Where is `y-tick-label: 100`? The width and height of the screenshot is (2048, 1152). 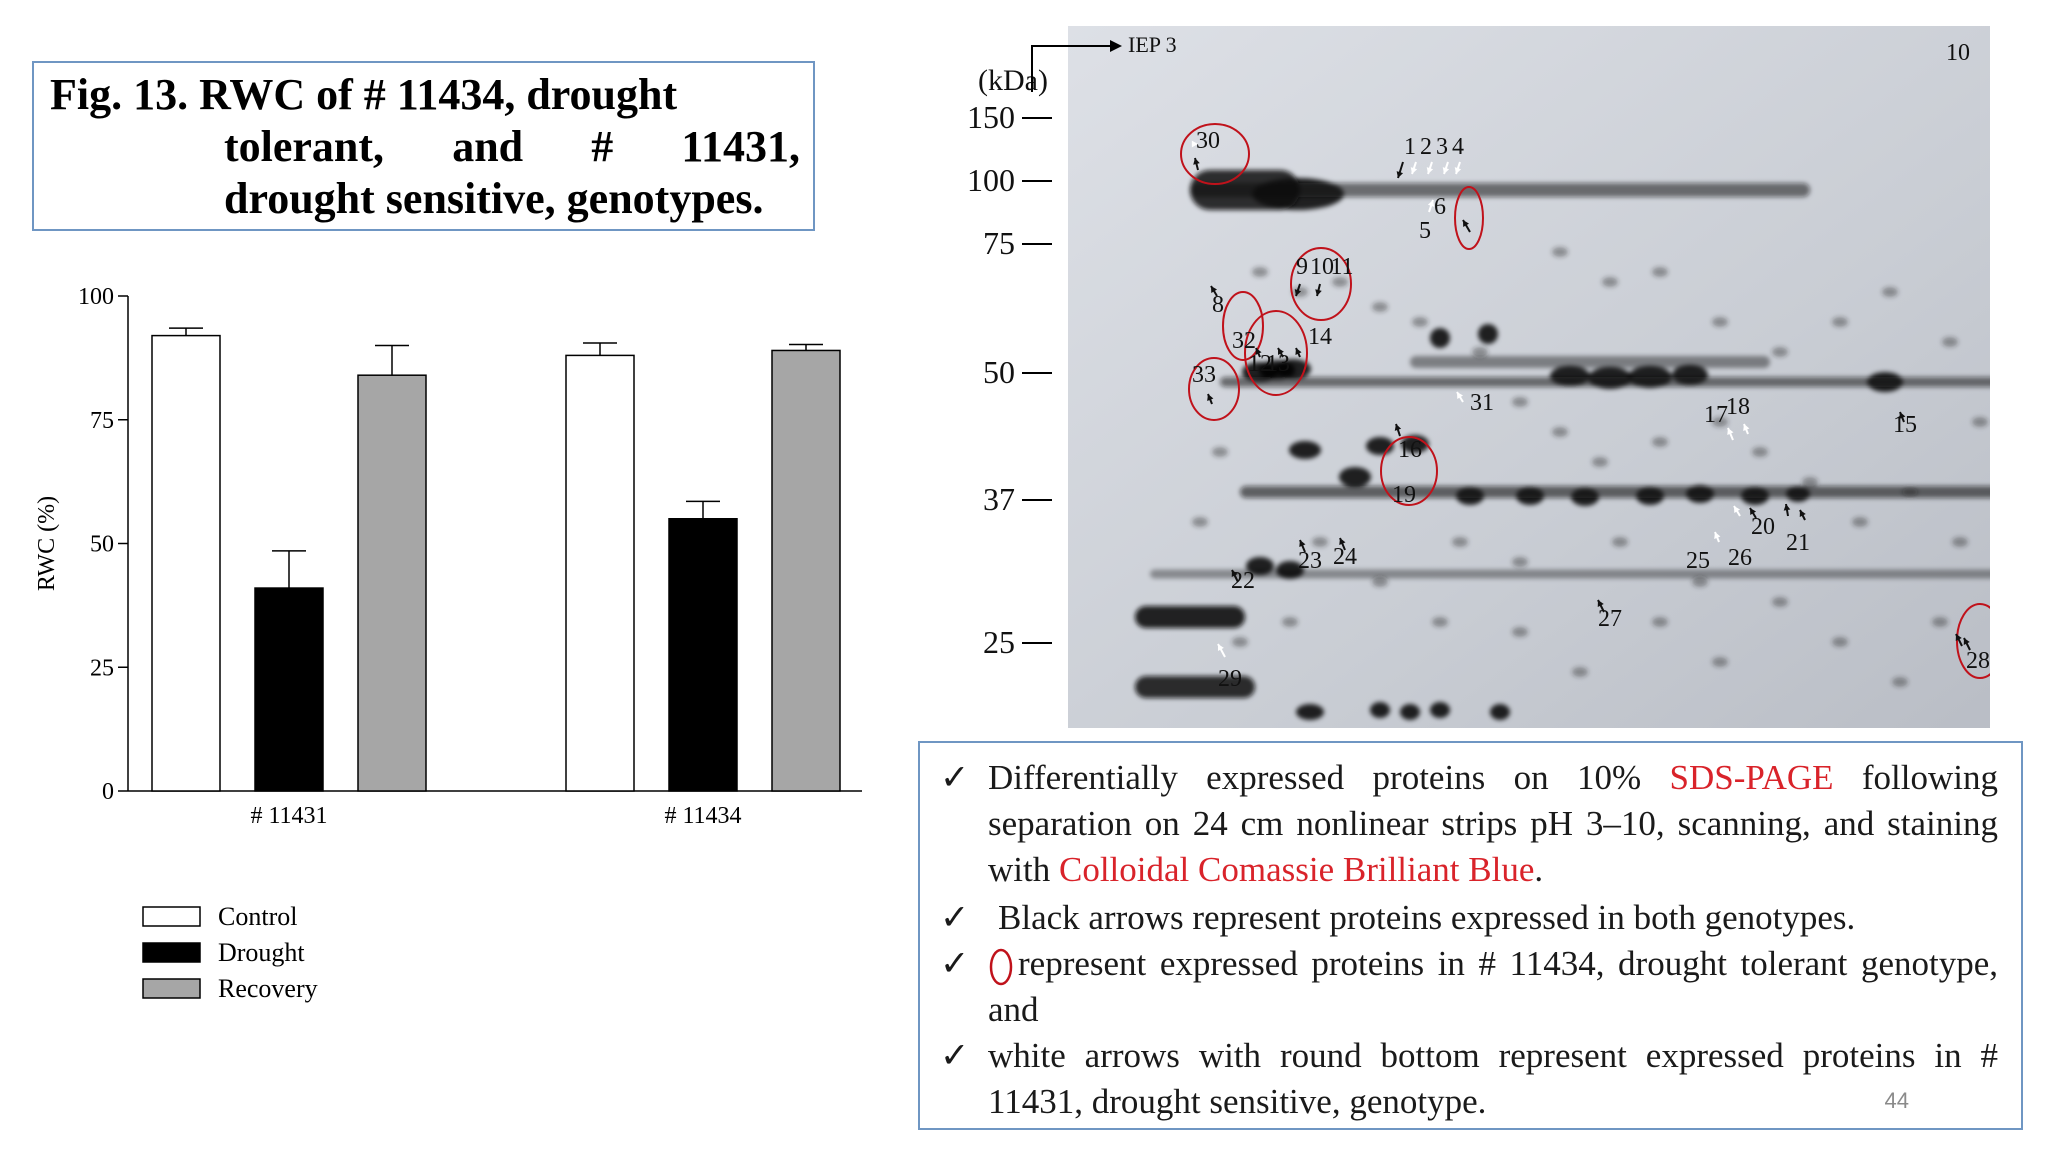 y-tick-label: 100 is located at coordinates (96, 297).